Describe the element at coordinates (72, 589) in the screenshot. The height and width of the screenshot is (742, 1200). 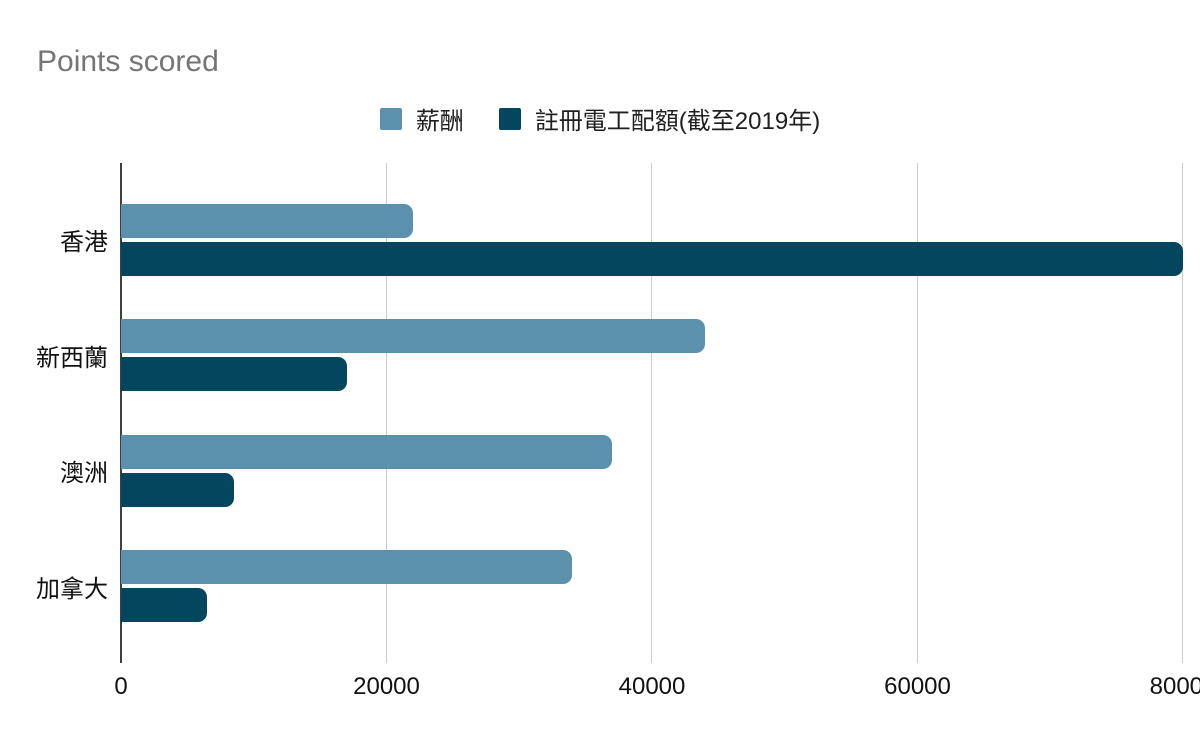
I see `category-label-4: 加拿大` at that location.